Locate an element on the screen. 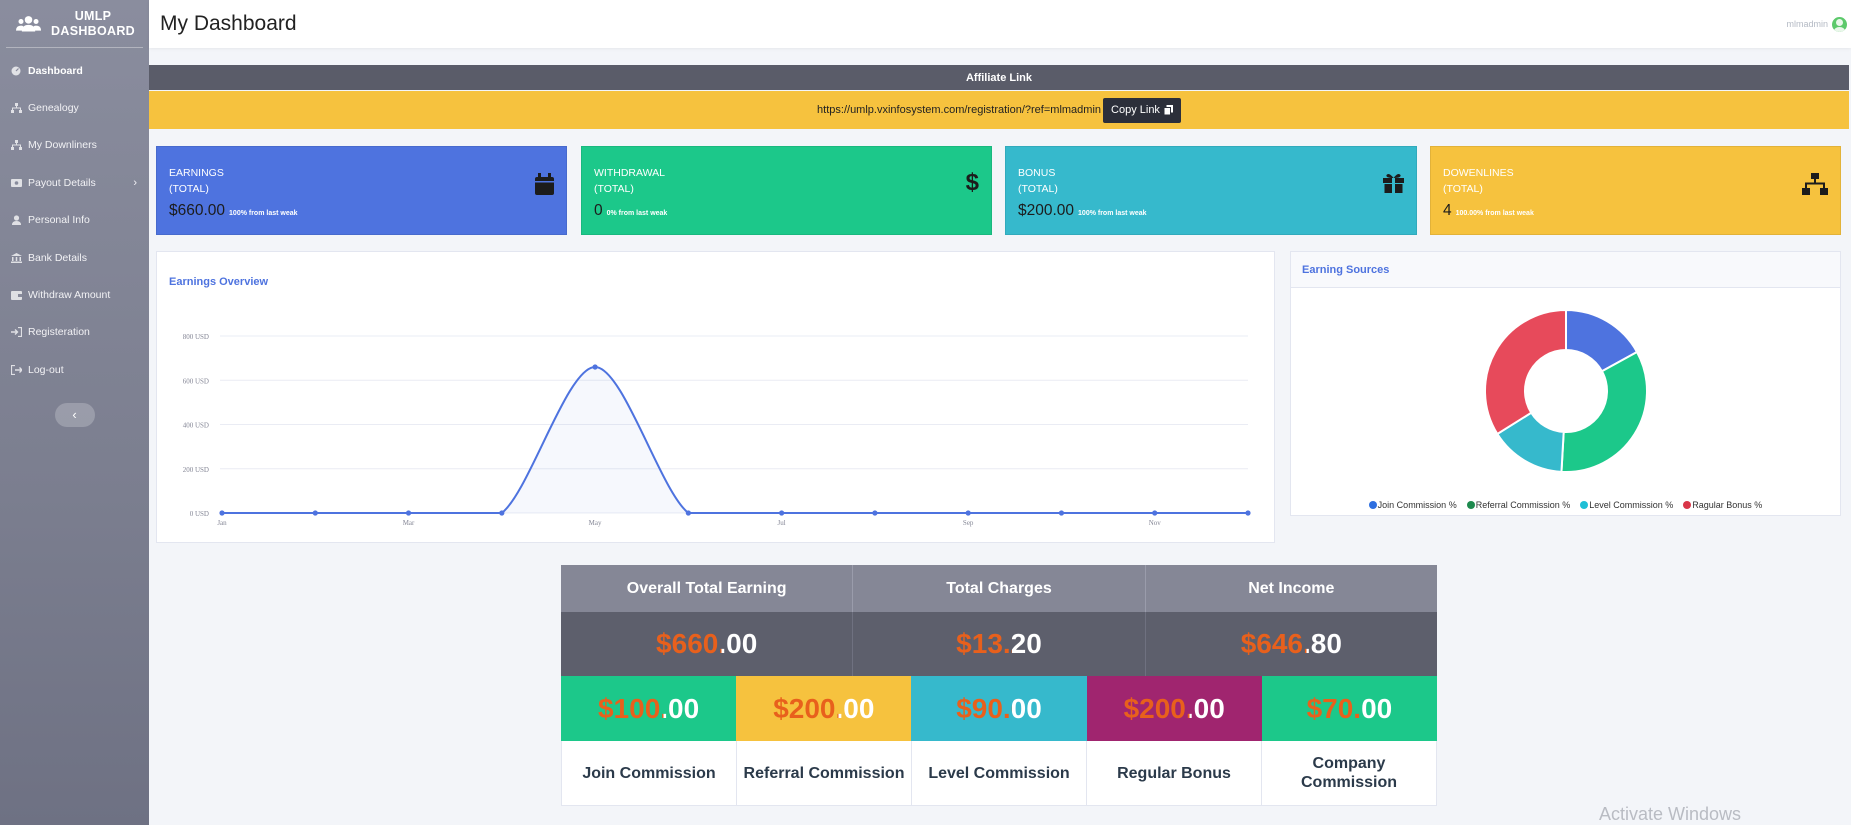  brand: UMLP DASHBOARD is located at coordinates (74, 24).